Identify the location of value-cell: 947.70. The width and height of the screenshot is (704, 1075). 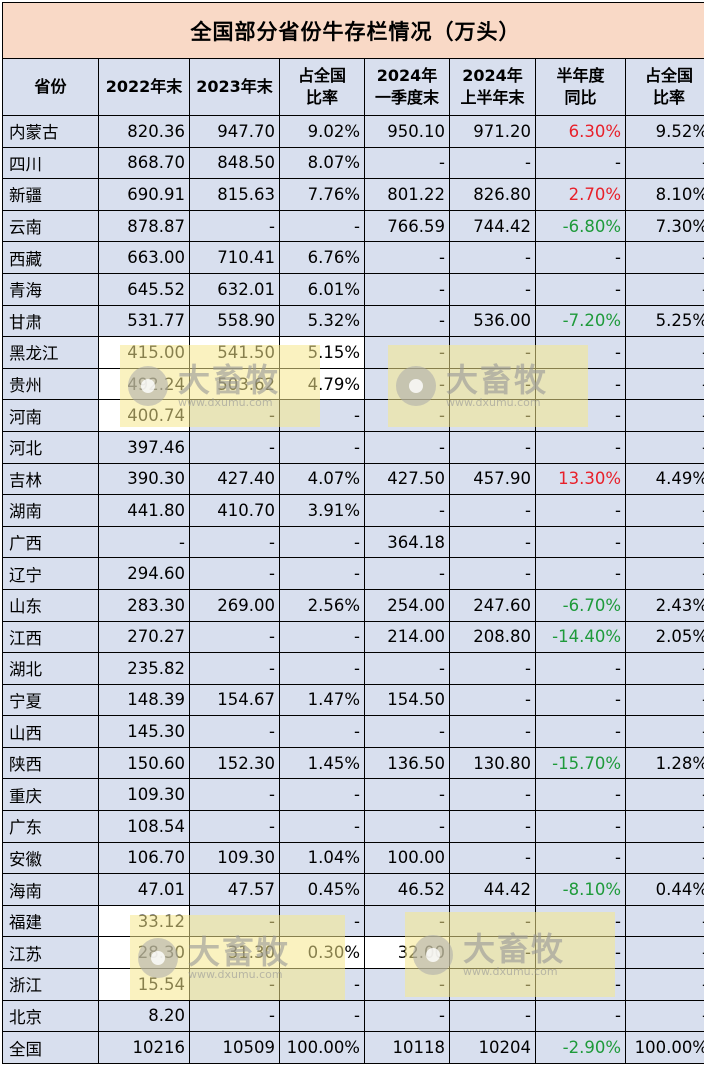
(234, 131).